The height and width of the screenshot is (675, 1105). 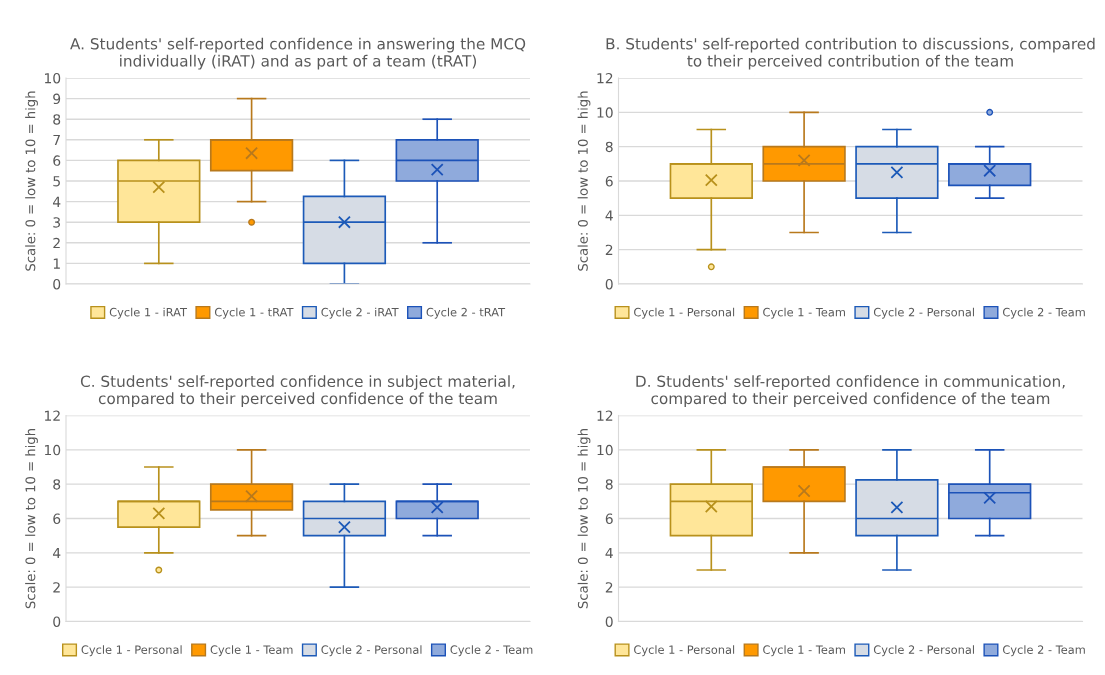 What do you see at coordinates (57, 222) in the screenshot?
I see `y-tick-label: 3` at bounding box center [57, 222].